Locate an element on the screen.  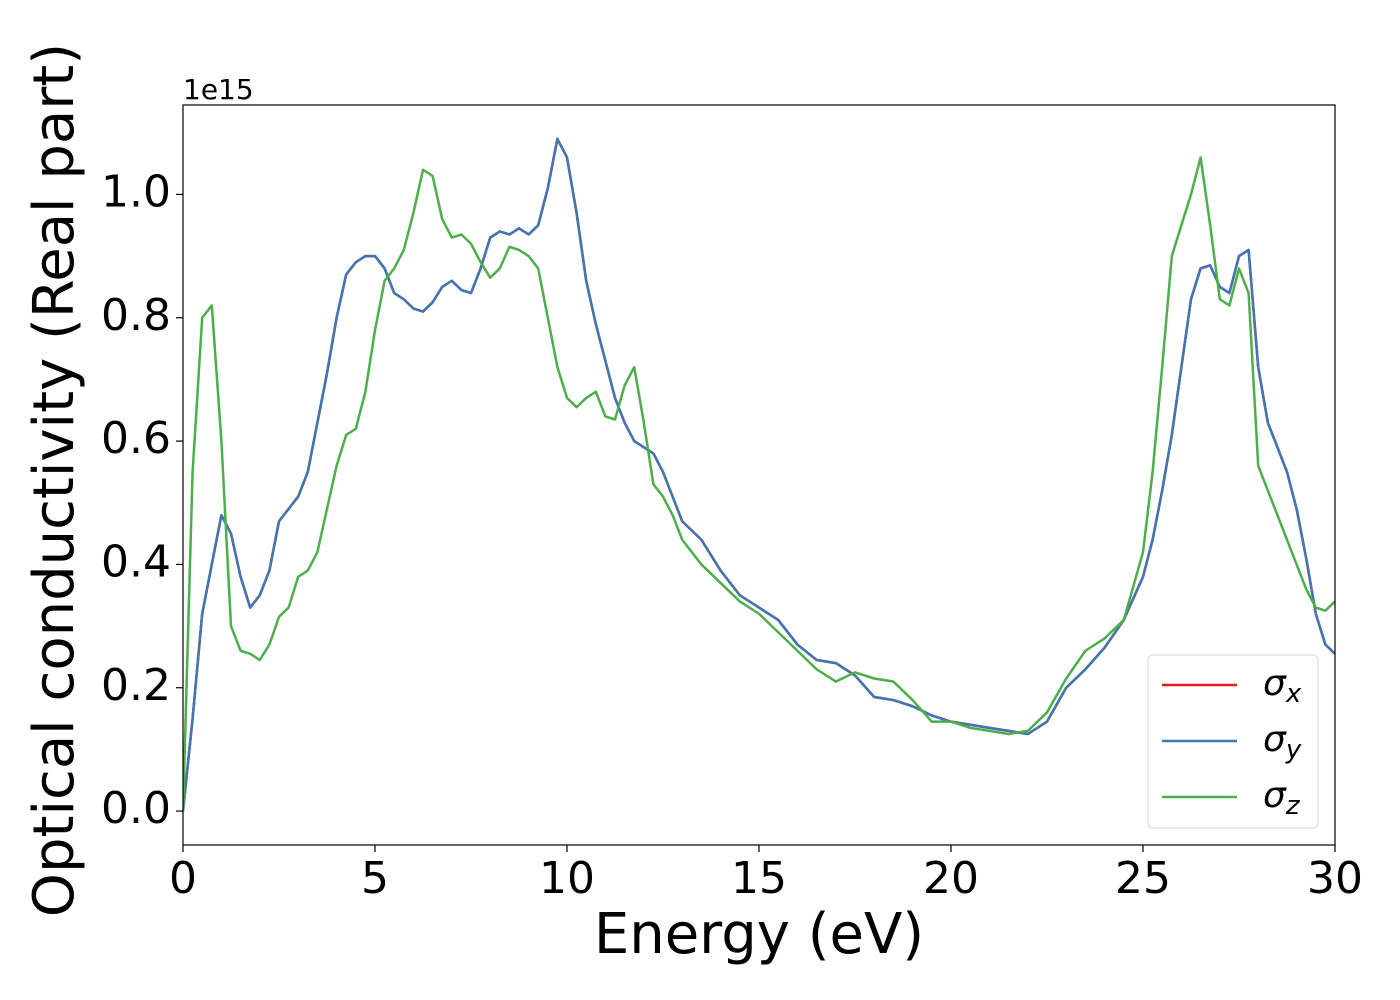
x-tick-label: 25 is located at coordinates (1143, 878).